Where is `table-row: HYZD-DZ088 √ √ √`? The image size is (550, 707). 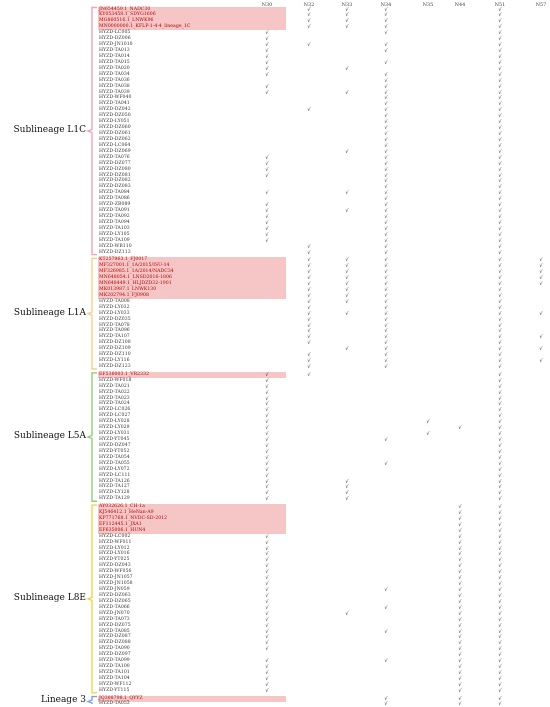 table-row: HYZD-DZ088 √ √ √ is located at coordinates (323, 643).